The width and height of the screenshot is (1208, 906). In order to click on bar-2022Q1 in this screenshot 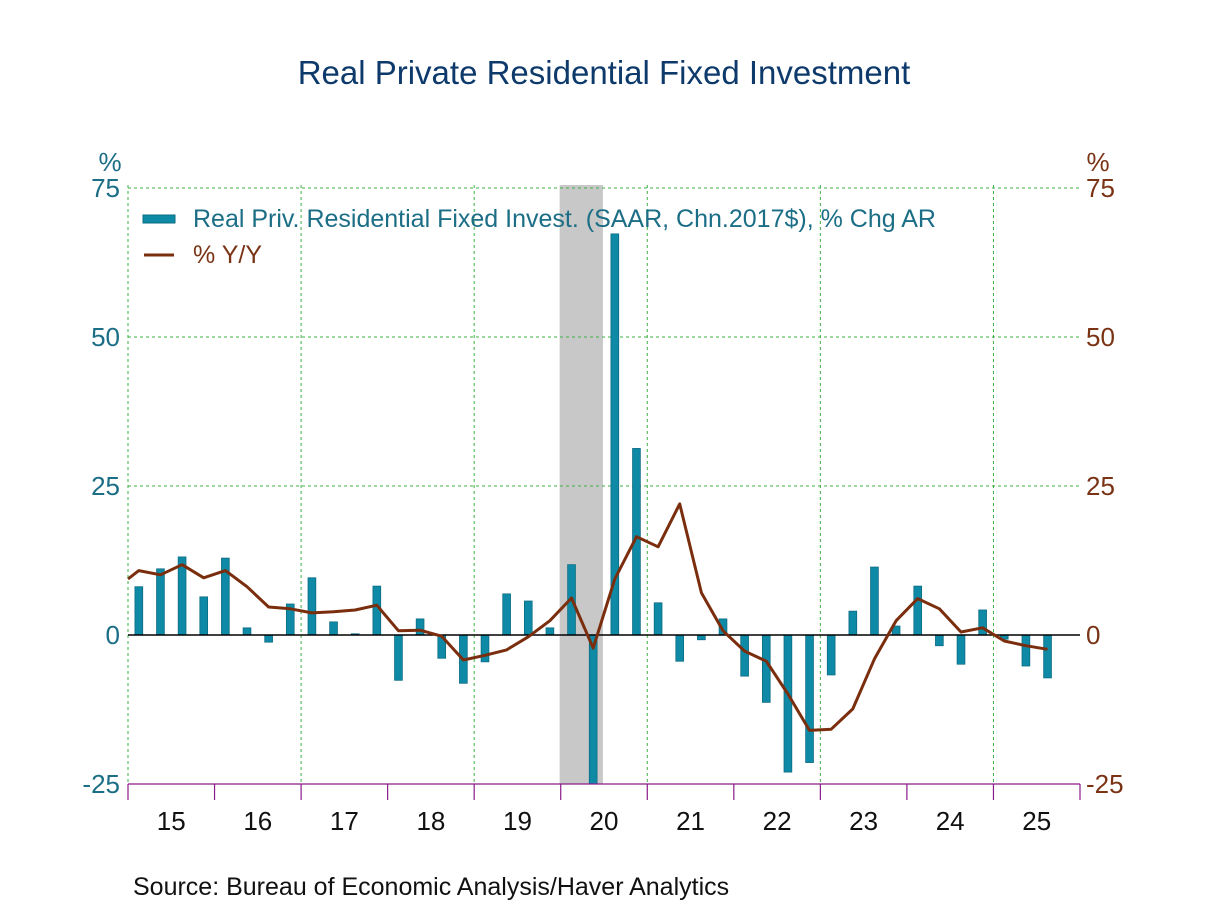, I will do `click(744, 655)`.